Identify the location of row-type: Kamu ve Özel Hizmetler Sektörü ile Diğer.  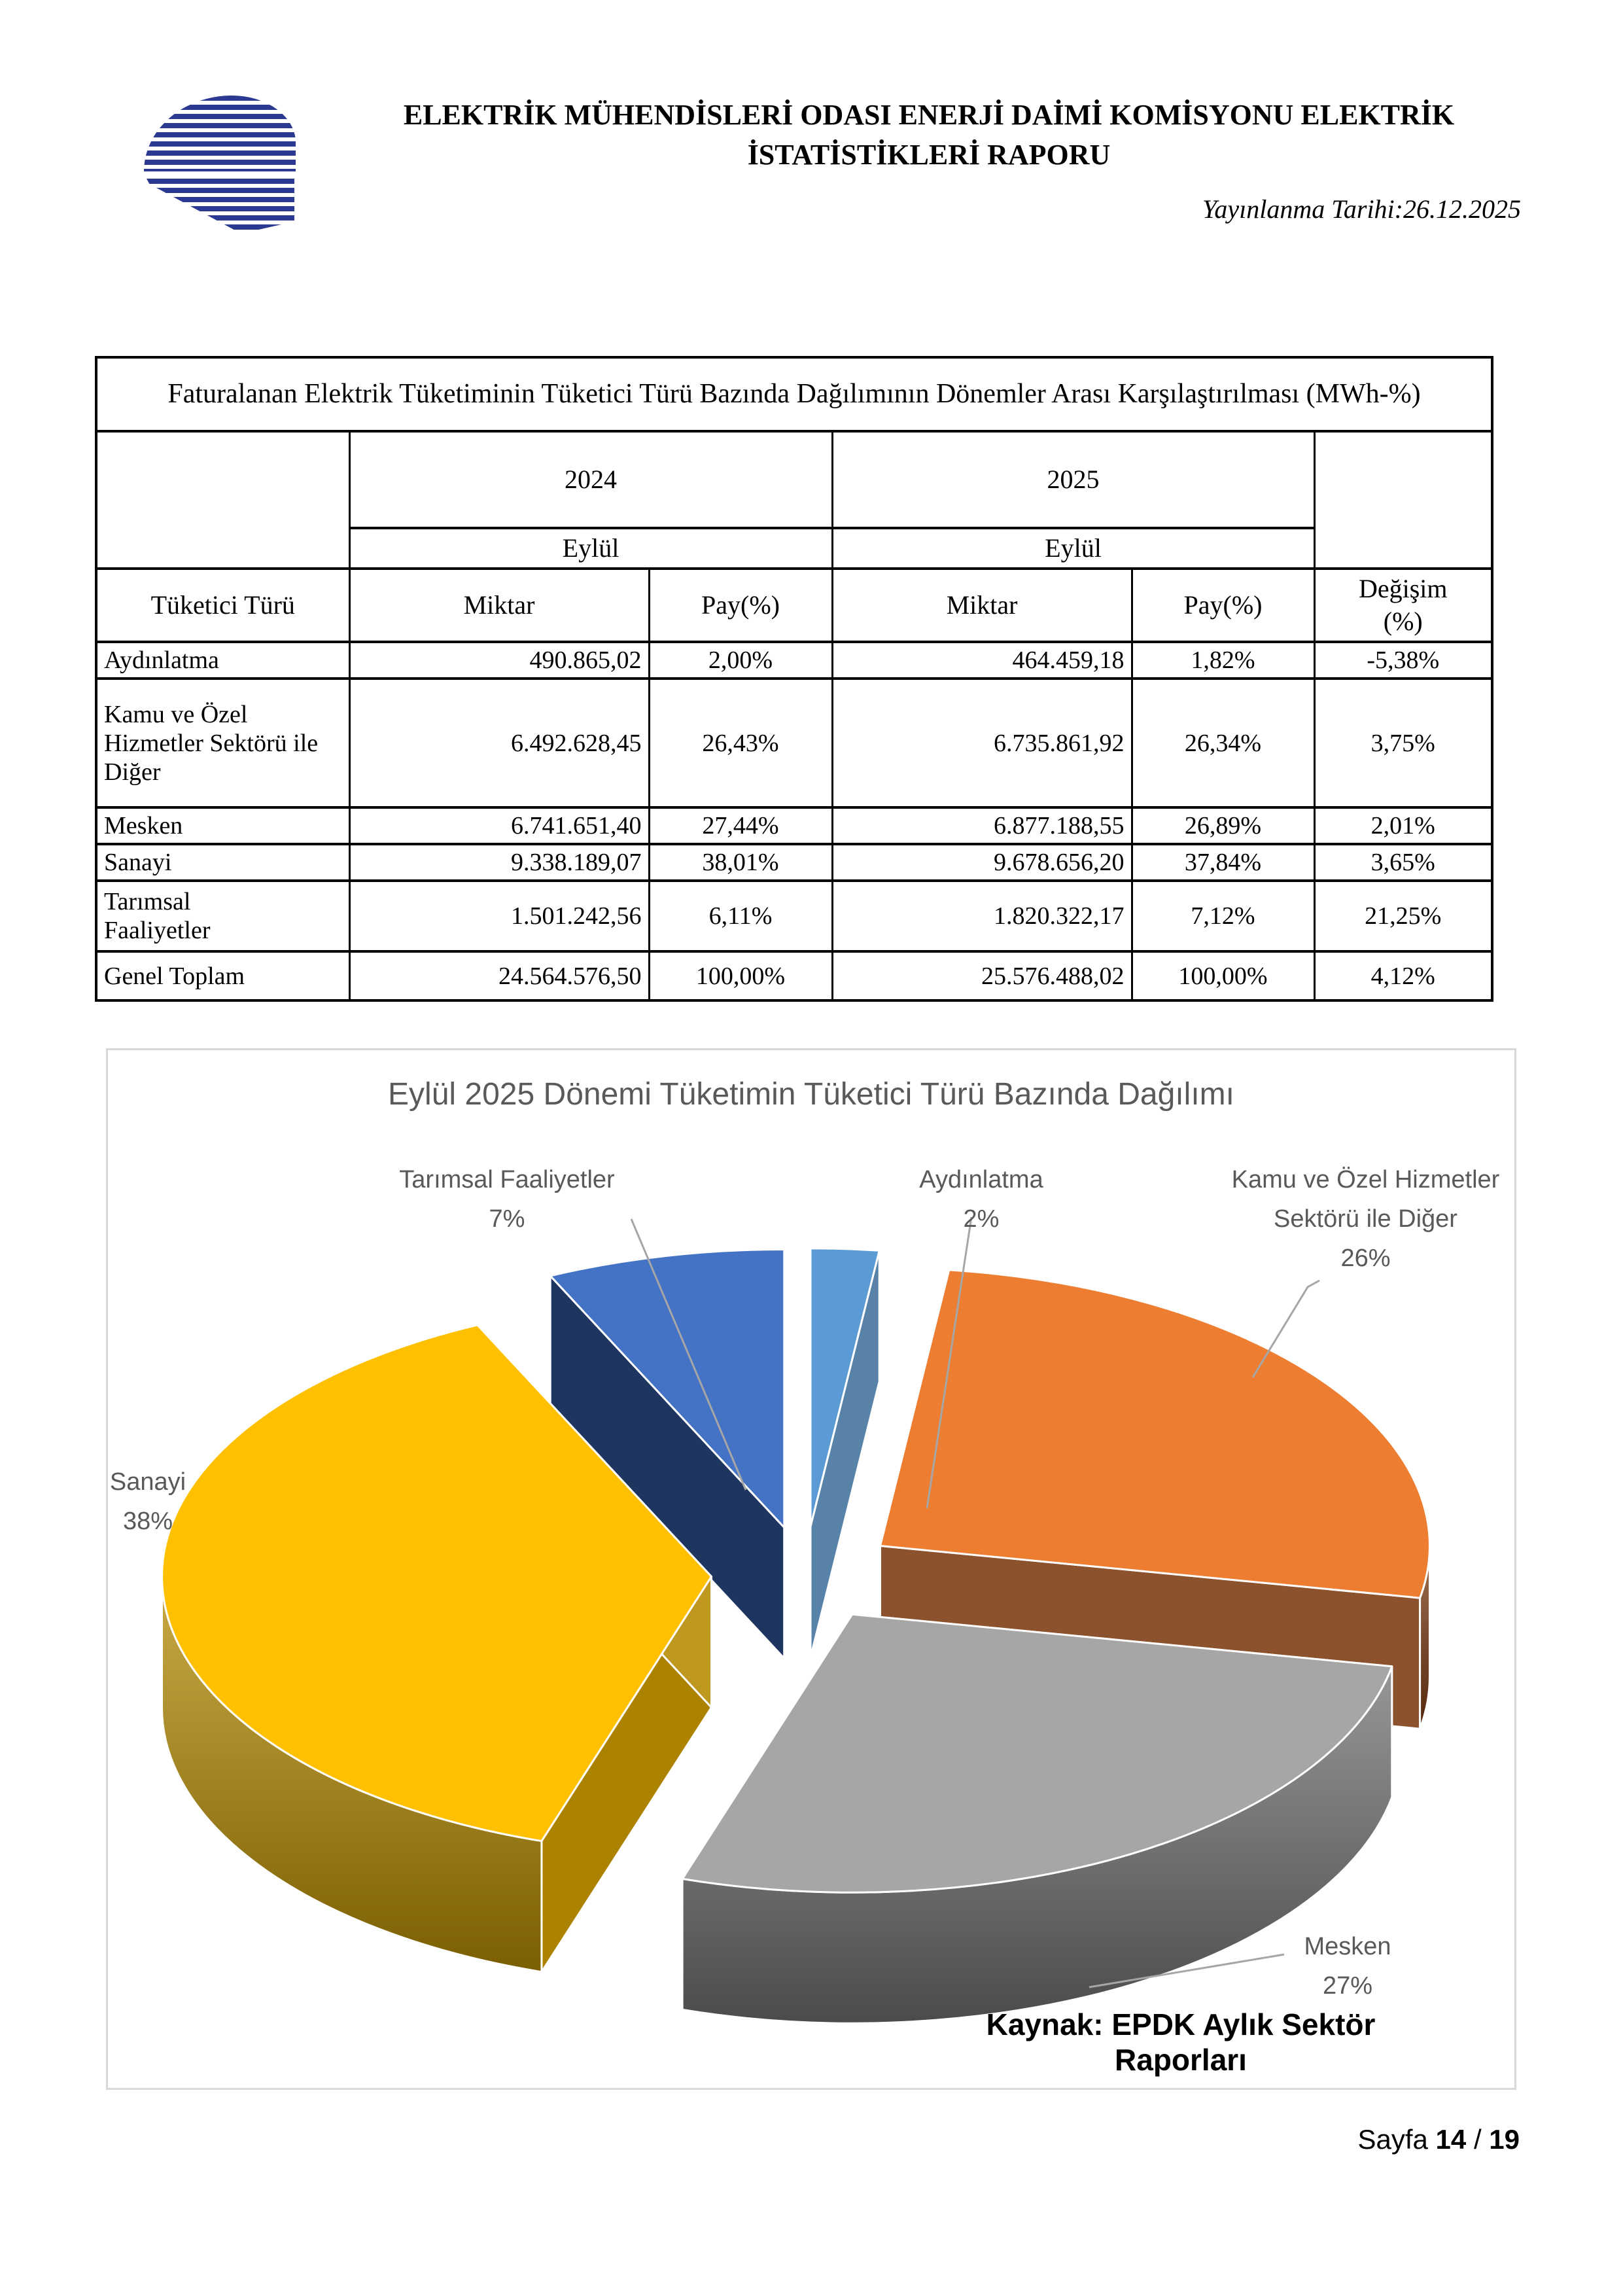
(223, 743).